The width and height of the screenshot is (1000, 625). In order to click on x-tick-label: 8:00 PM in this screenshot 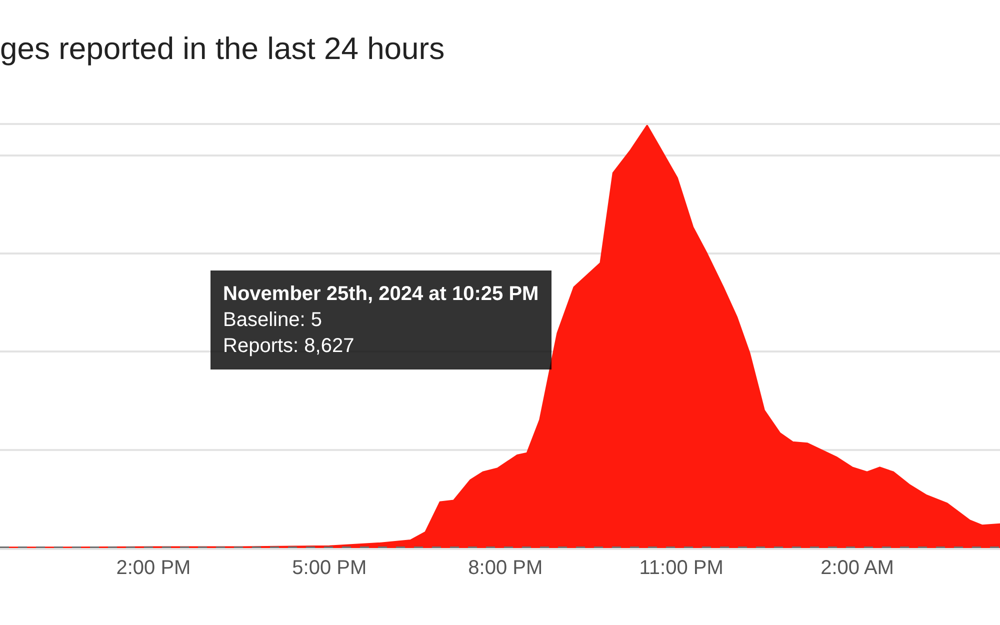, I will do `click(505, 568)`.